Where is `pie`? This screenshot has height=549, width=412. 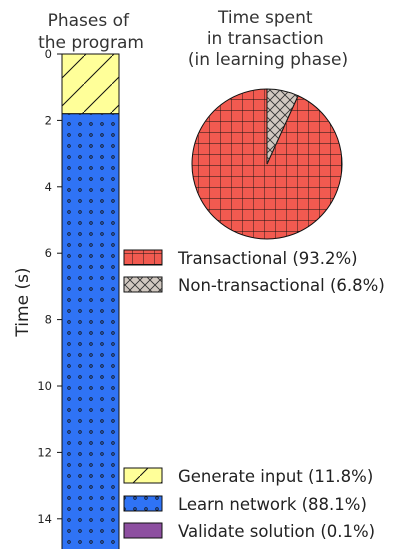 pie is located at coordinates (267, 164).